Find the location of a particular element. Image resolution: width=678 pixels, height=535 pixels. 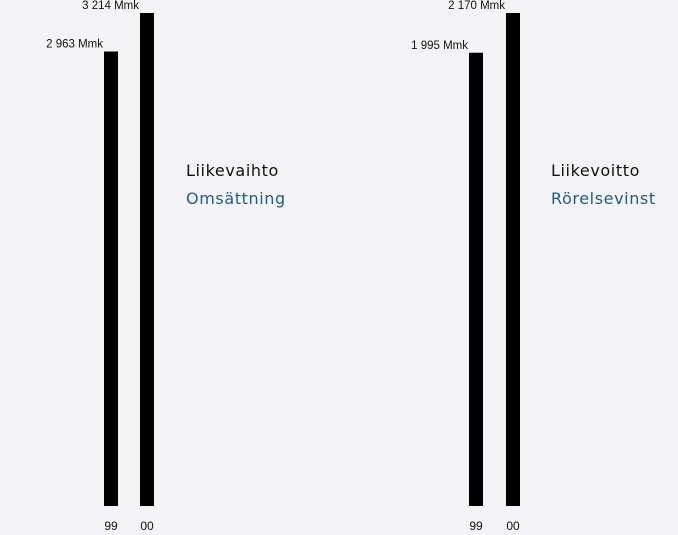

chart-title: Liikevaihto is located at coordinates (232, 170).